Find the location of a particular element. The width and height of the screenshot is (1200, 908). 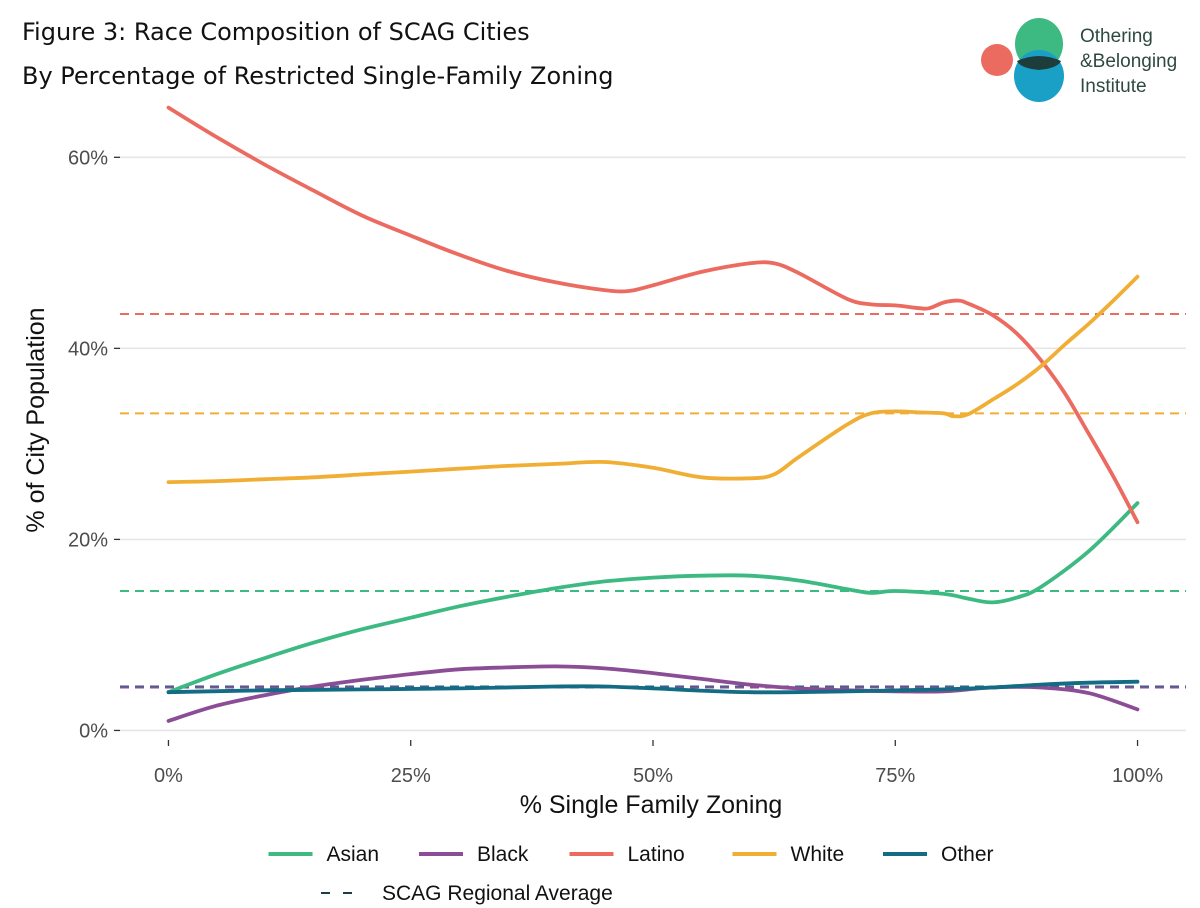

y-tick-label-20: 20% is located at coordinates (88, 540).